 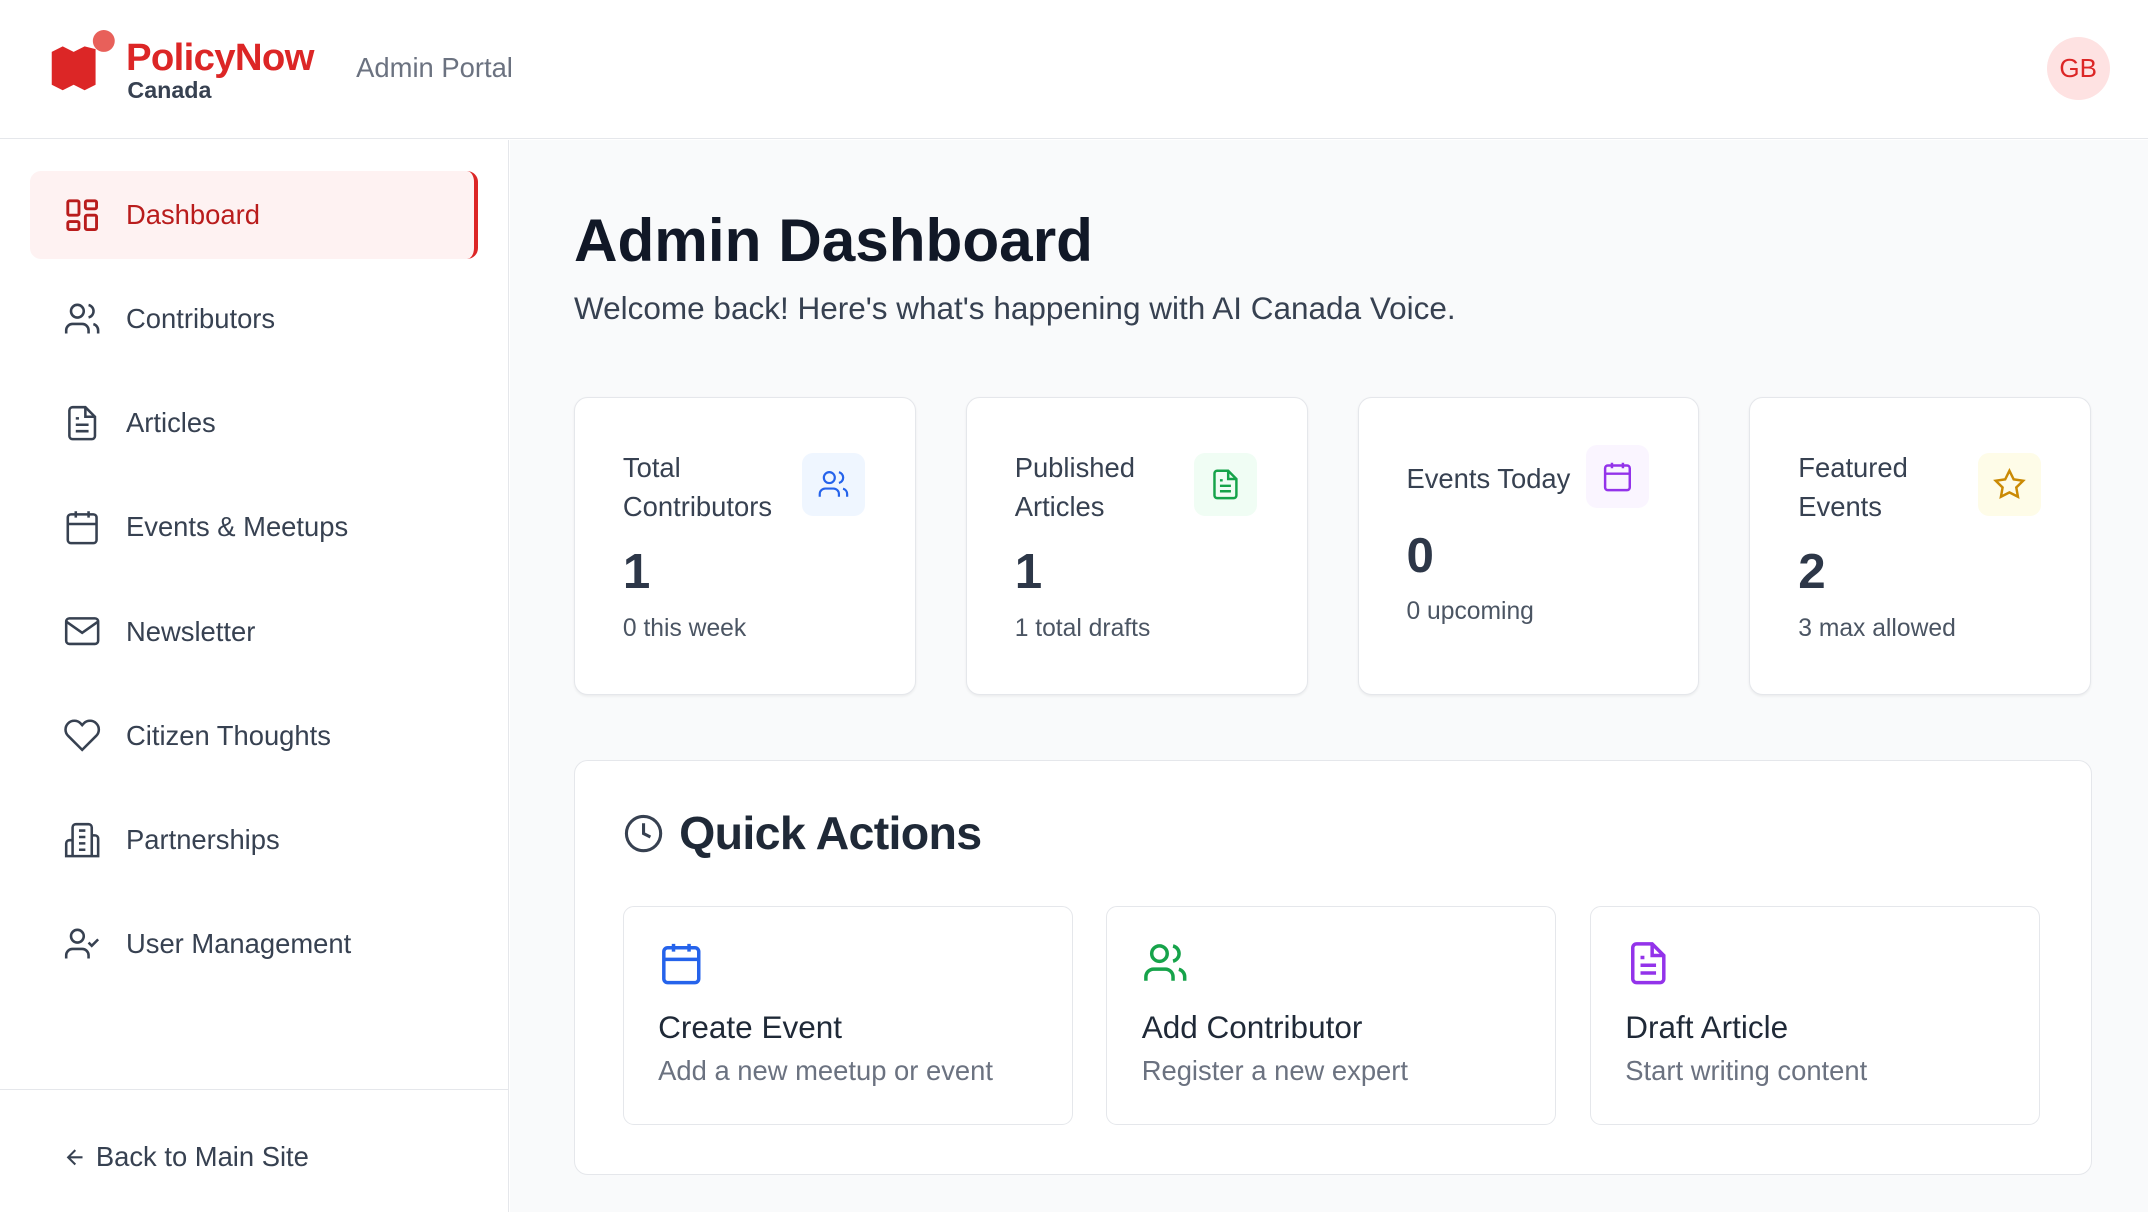 I want to click on draft-article-button: Draft Article Start writing content, so click(x=1815, y=1015).